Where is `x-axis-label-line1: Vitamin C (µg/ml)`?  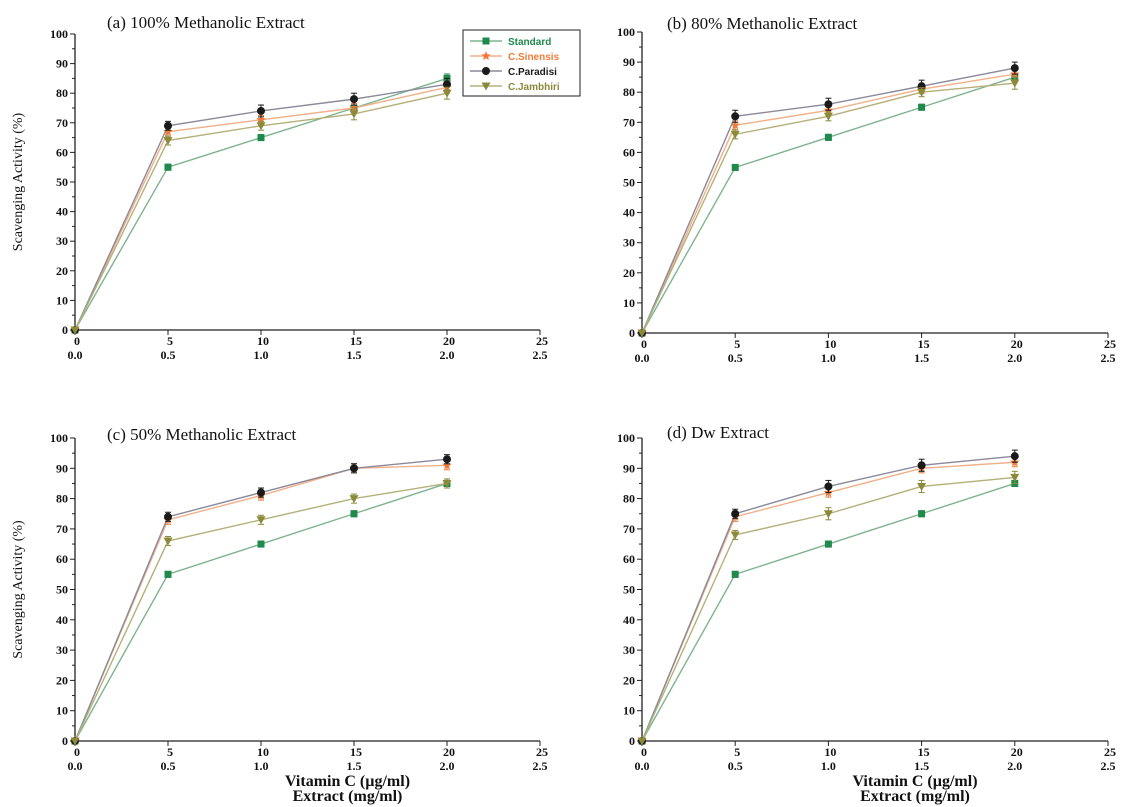 x-axis-label-line1: Vitamin C (µg/ml) is located at coordinates (914, 781).